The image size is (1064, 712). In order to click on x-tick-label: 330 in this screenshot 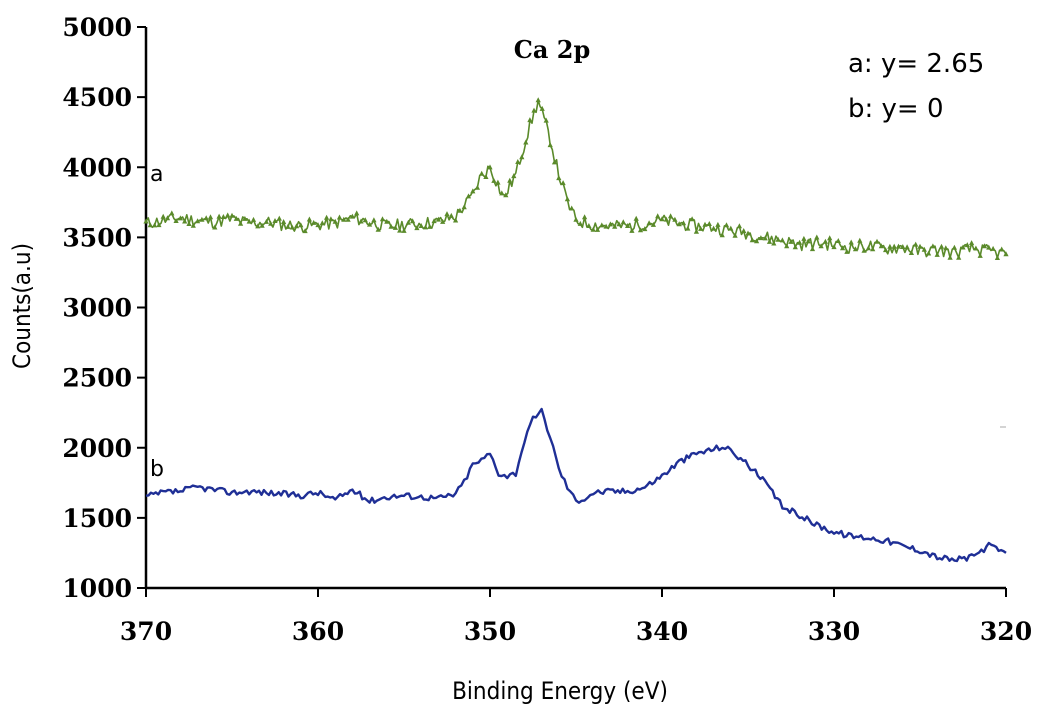, I will do `click(834, 631)`.